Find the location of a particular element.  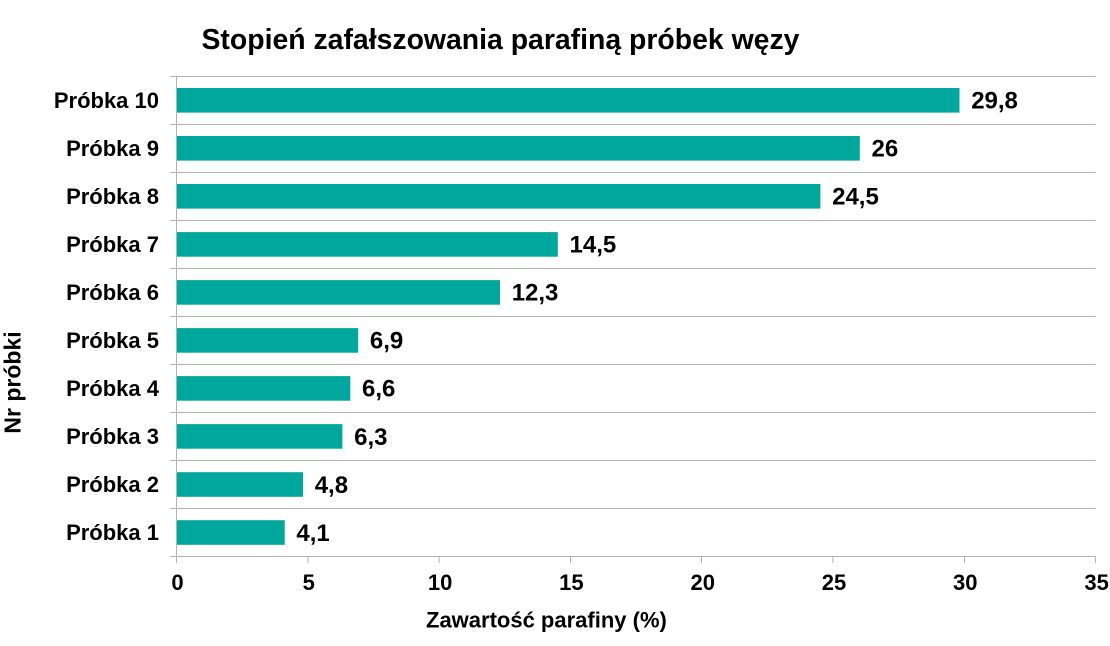

svg-text: 29,8 is located at coordinates (994, 101).